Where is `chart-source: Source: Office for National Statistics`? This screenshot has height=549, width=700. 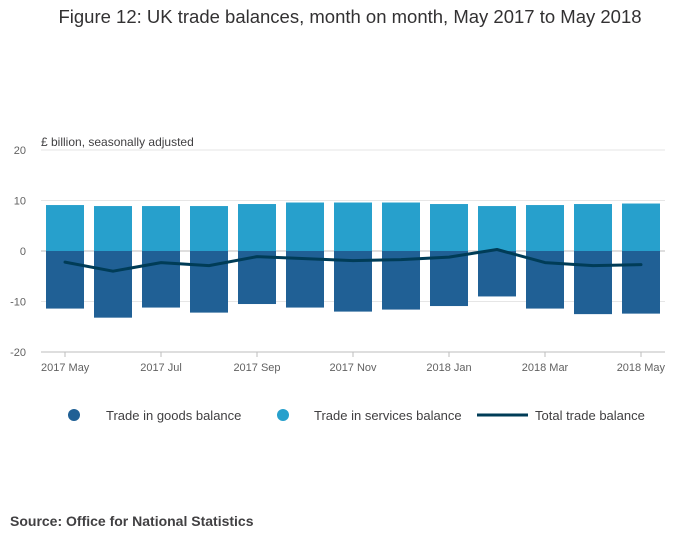 chart-source: Source: Office for National Statistics is located at coordinates (132, 521).